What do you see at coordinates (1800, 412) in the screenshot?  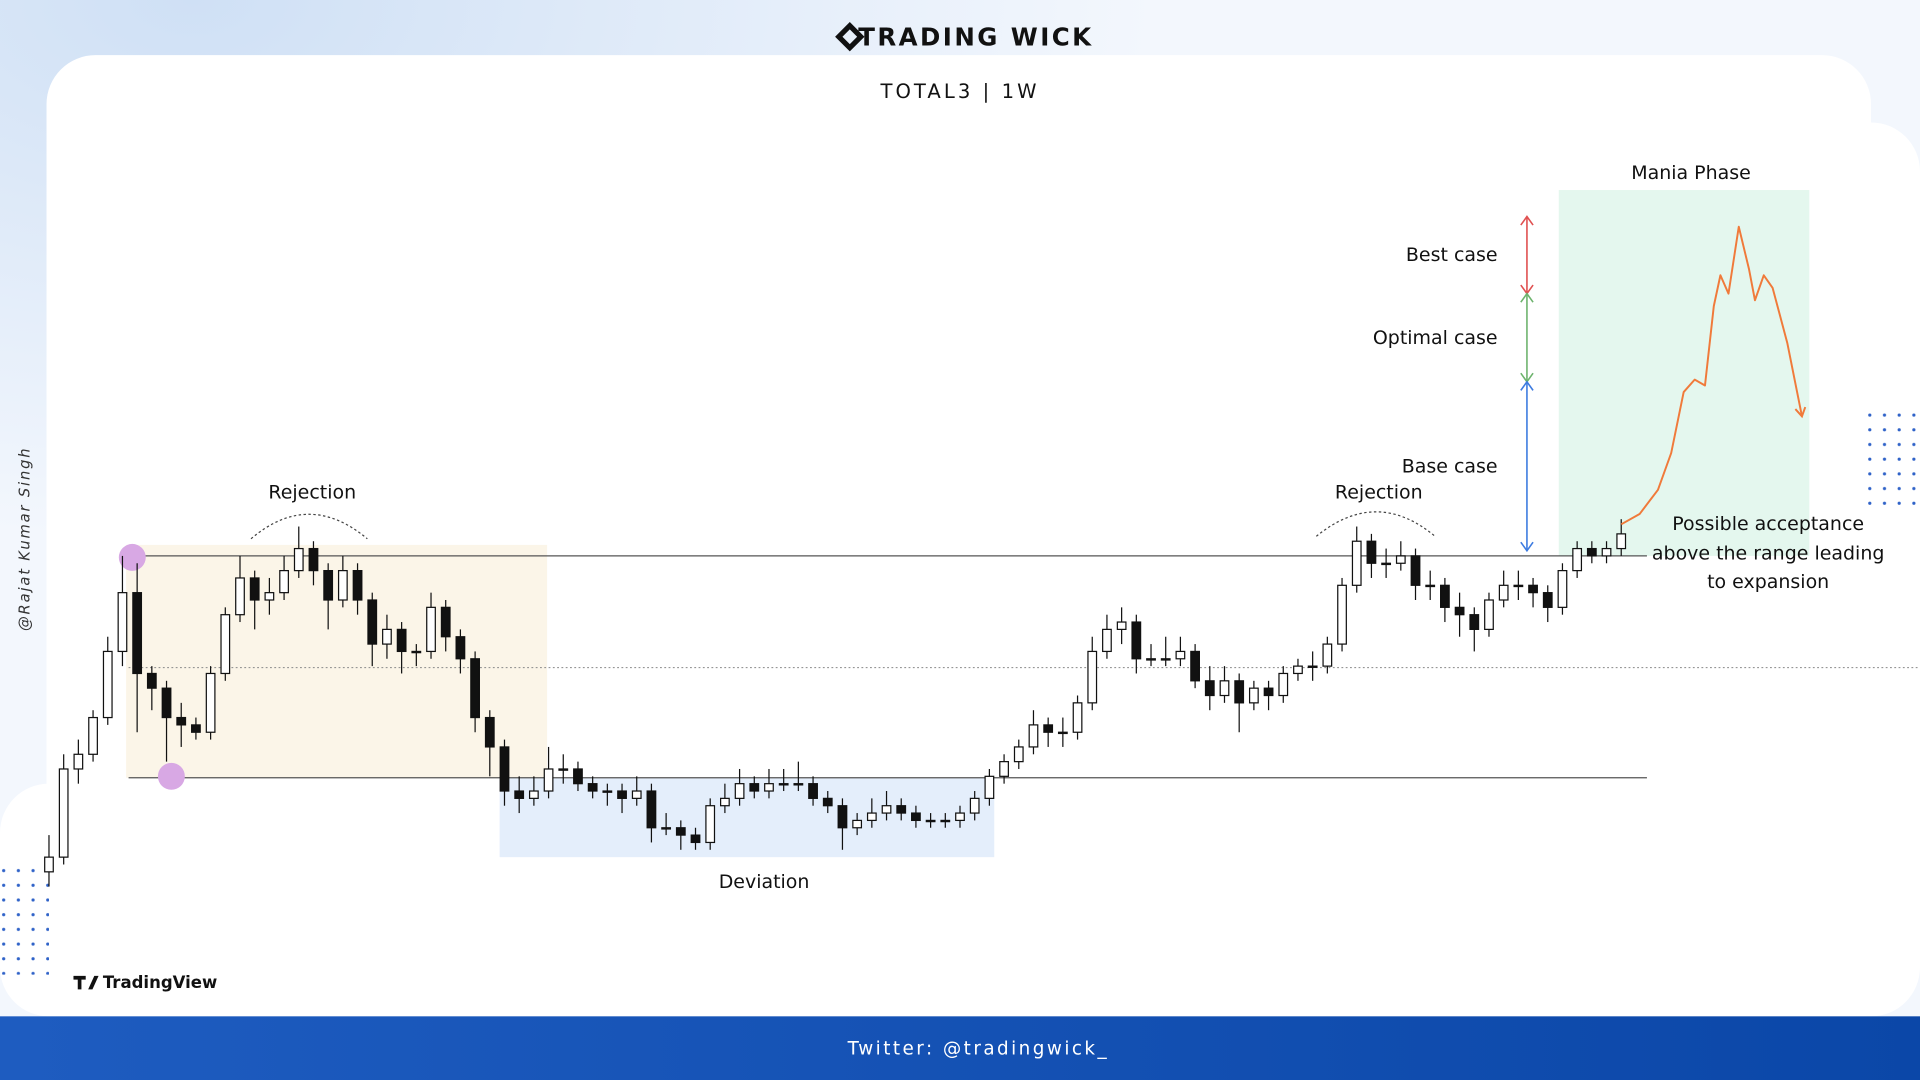 I see `projection-arrowhead` at bounding box center [1800, 412].